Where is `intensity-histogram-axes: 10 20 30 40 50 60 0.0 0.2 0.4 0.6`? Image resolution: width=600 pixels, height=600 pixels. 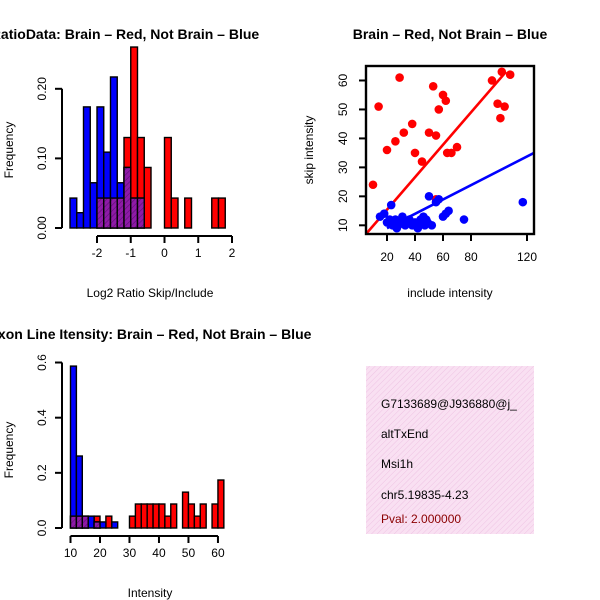 intensity-histogram-axes: 10 20 30 40 50 60 0.0 0.2 0.4 0.6 is located at coordinates (130, 457).